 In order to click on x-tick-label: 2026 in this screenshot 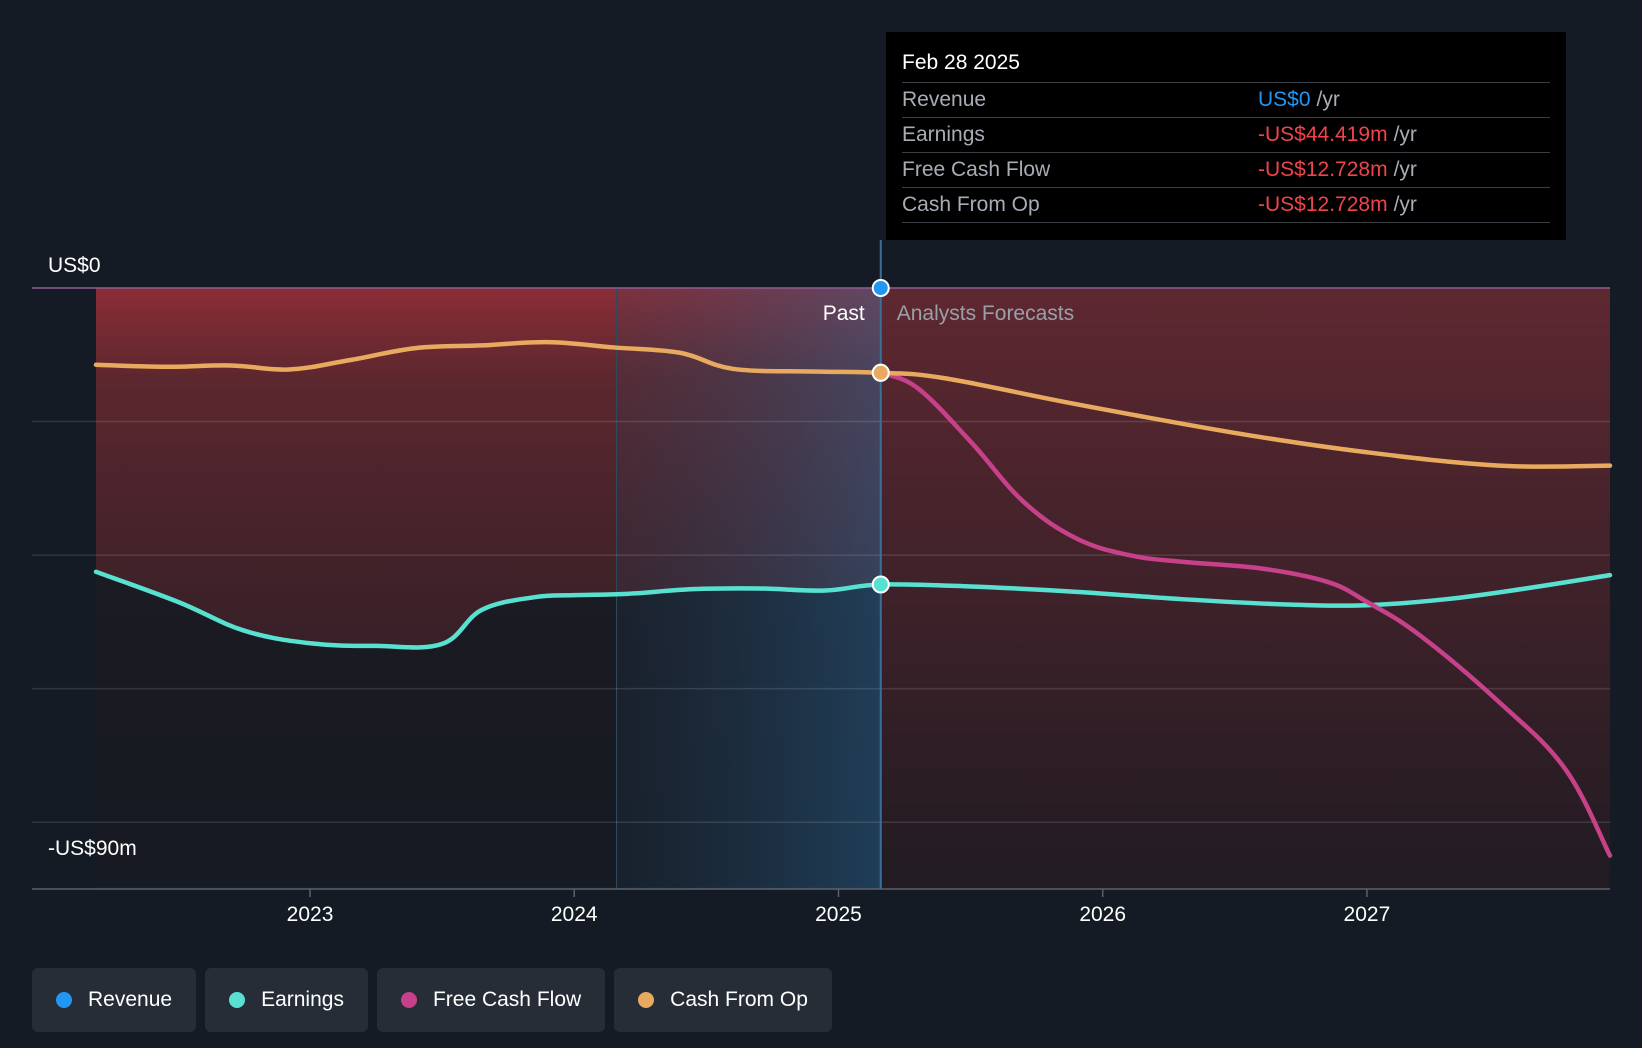, I will do `click(1102, 914)`.